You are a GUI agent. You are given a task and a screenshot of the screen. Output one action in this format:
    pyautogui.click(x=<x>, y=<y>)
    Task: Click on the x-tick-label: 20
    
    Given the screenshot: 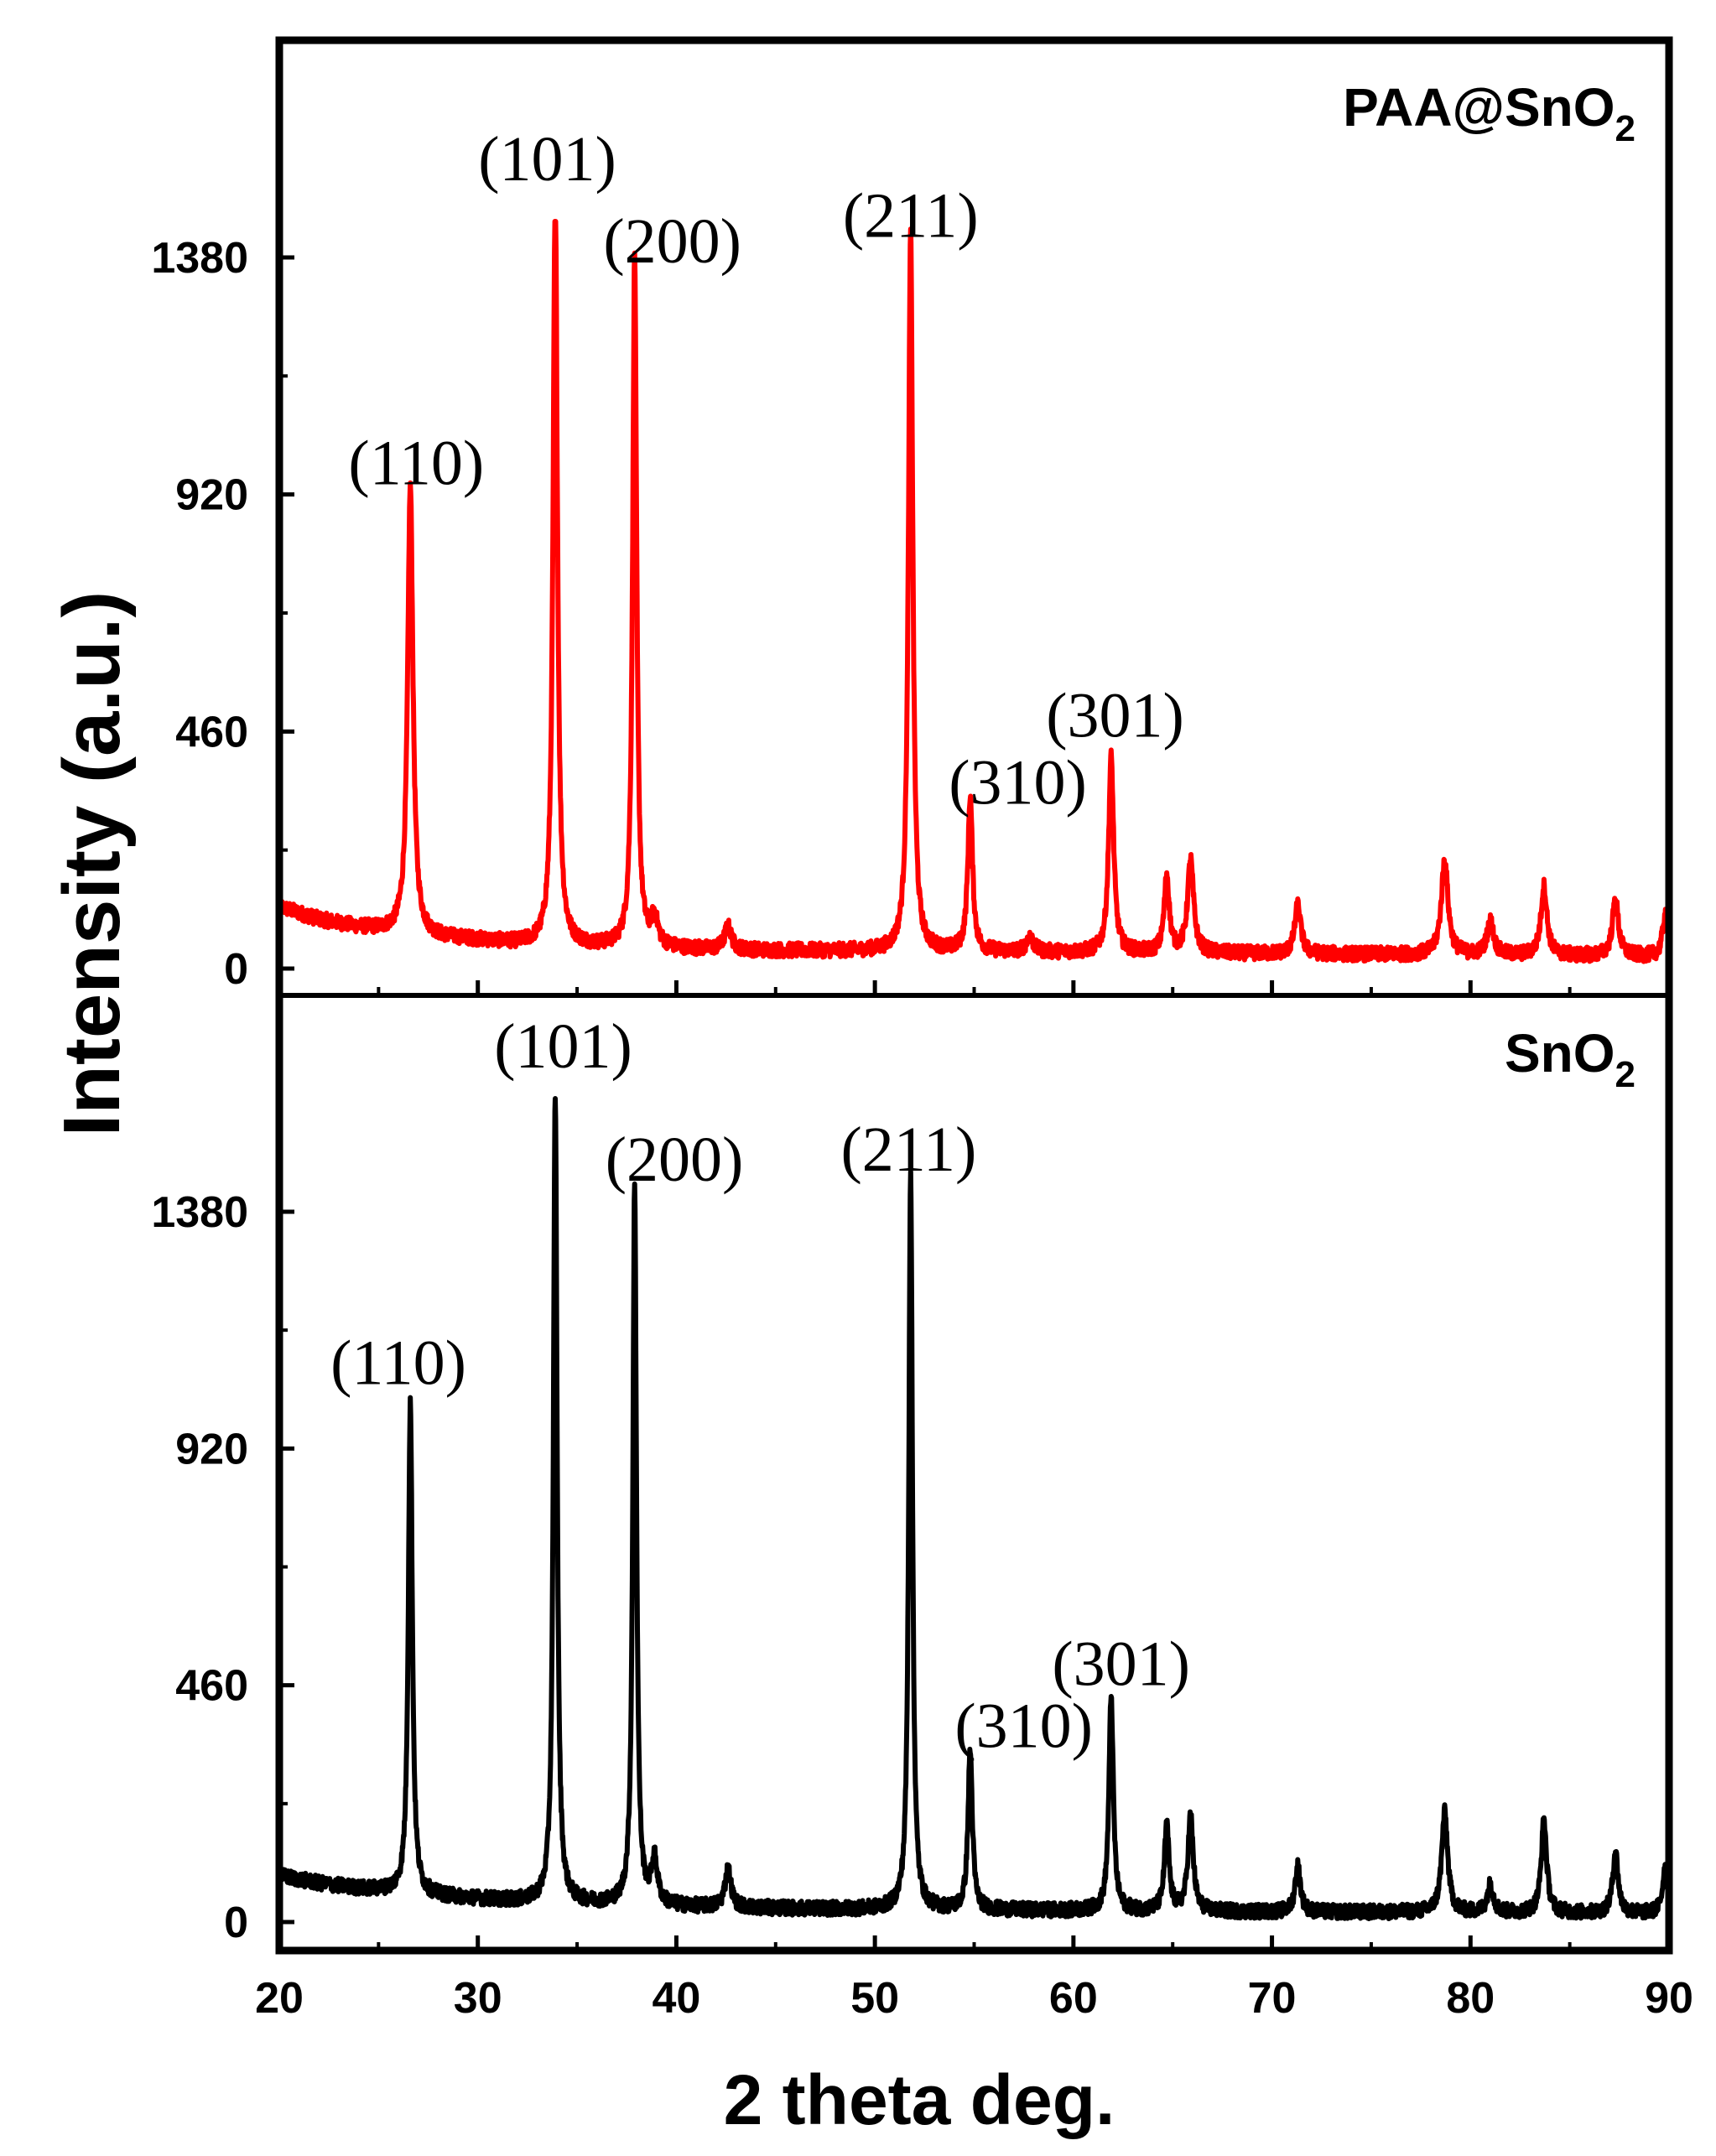 What is the action you would take?
    pyautogui.click(x=279, y=1999)
    